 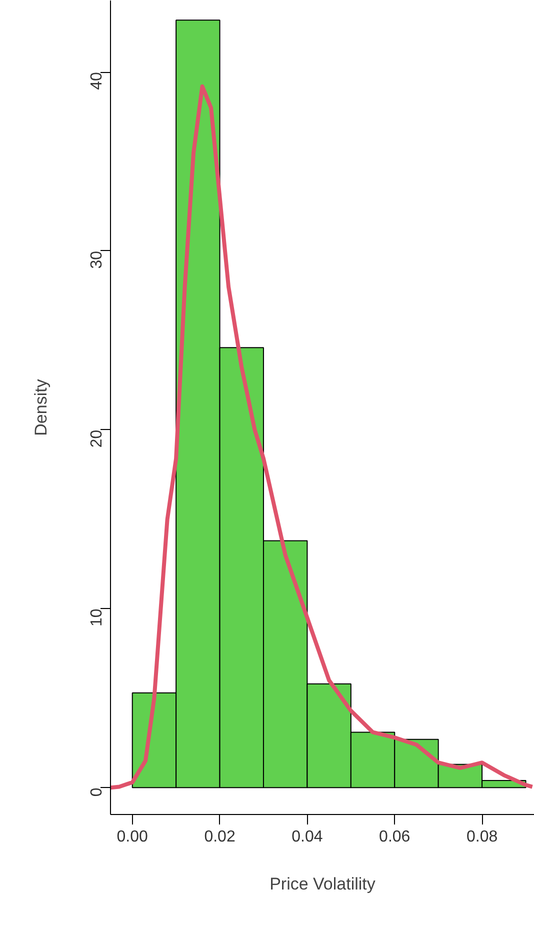 I want to click on y-tick-label: 10, so click(x=97, y=617).